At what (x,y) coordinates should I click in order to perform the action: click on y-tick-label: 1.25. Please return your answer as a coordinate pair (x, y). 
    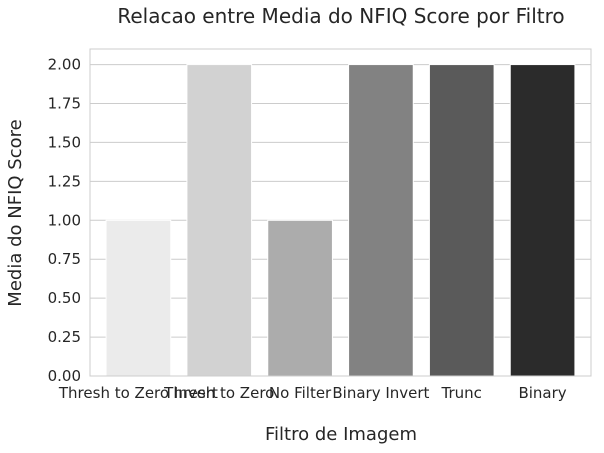
    Looking at the image, I should click on (64, 181).